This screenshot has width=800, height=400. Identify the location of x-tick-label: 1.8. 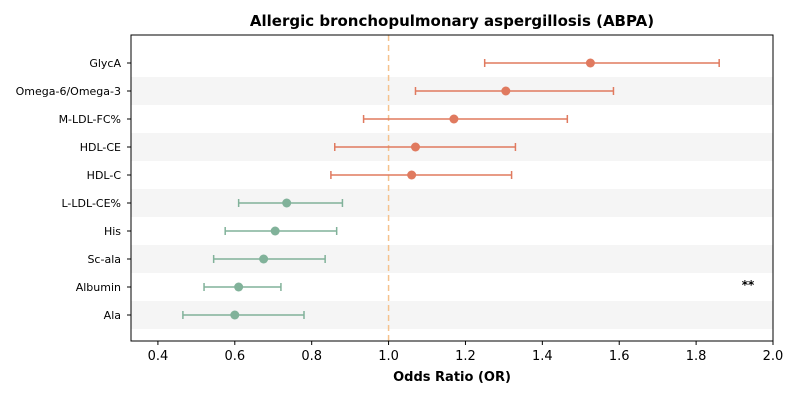
(696, 356).